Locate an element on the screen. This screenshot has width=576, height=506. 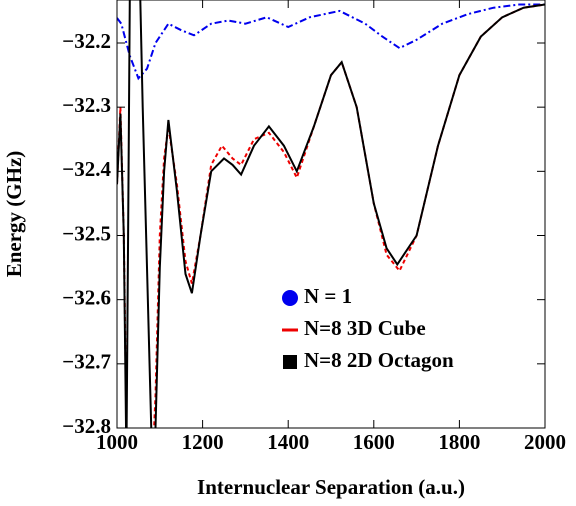
x-tick-label: 1000 is located at coordinates (117, 442).